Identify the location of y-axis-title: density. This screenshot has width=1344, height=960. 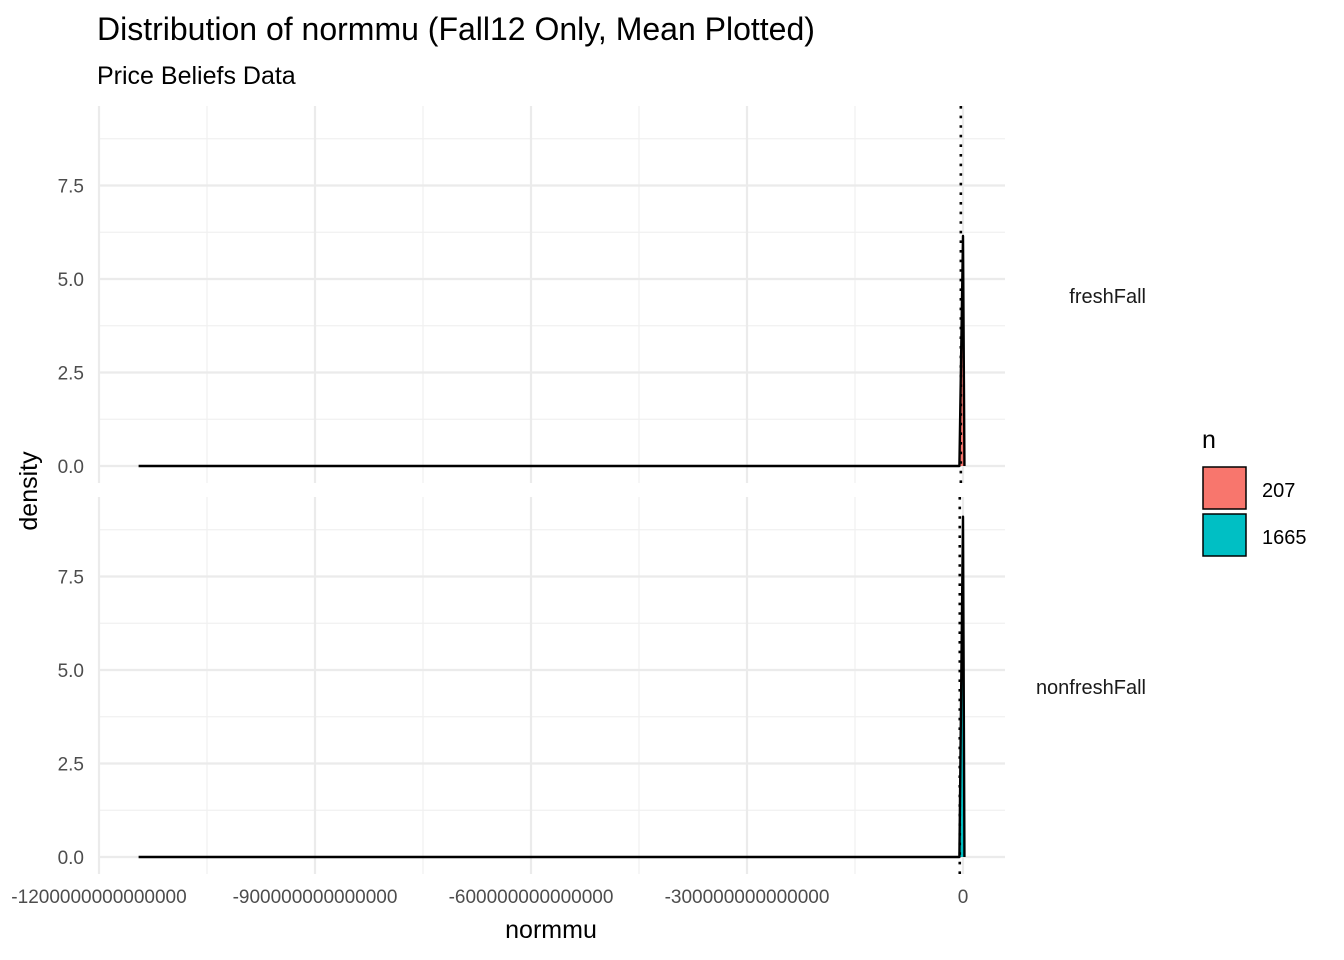
(29, 491).